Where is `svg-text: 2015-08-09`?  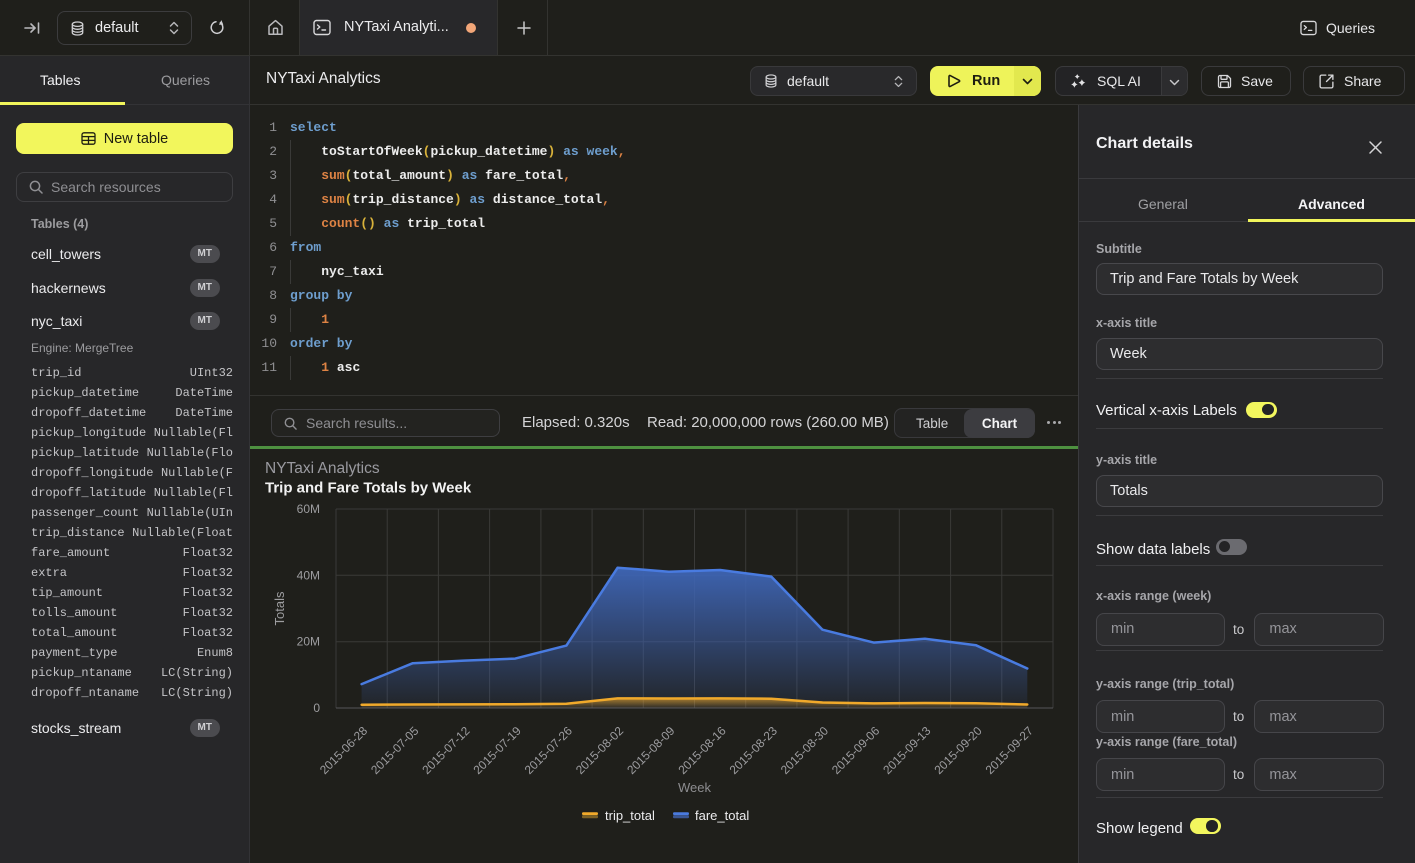
svg-text: 2015-08-09 is located at coordinates (651, 750).